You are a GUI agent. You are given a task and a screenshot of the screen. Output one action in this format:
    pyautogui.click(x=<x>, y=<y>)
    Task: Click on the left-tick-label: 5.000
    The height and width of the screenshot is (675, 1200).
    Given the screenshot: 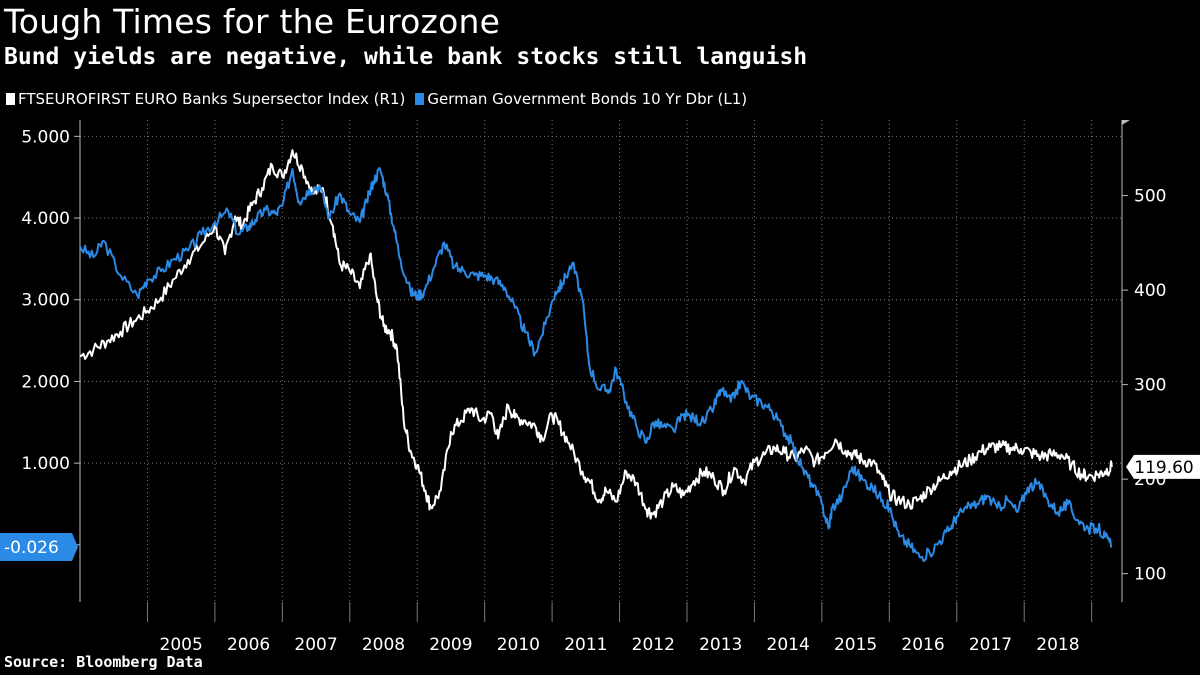 What is the action you would take?
    pyautogui.click(x=45, y=137)
    